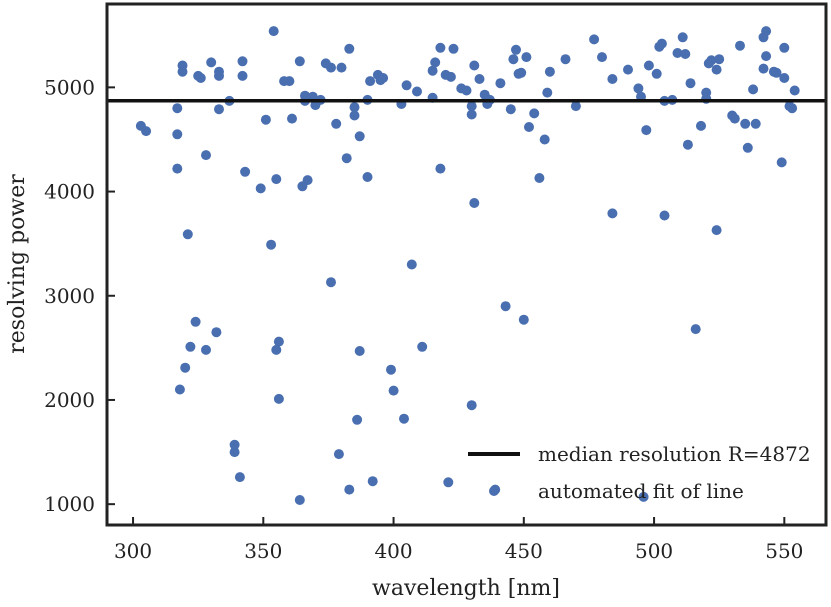 Image resolution: width=831 pixels, height=607 pixels. Describe the element at coordinates (263, 551) in the screenshot. I see `x-tick-label: 350` at that location.